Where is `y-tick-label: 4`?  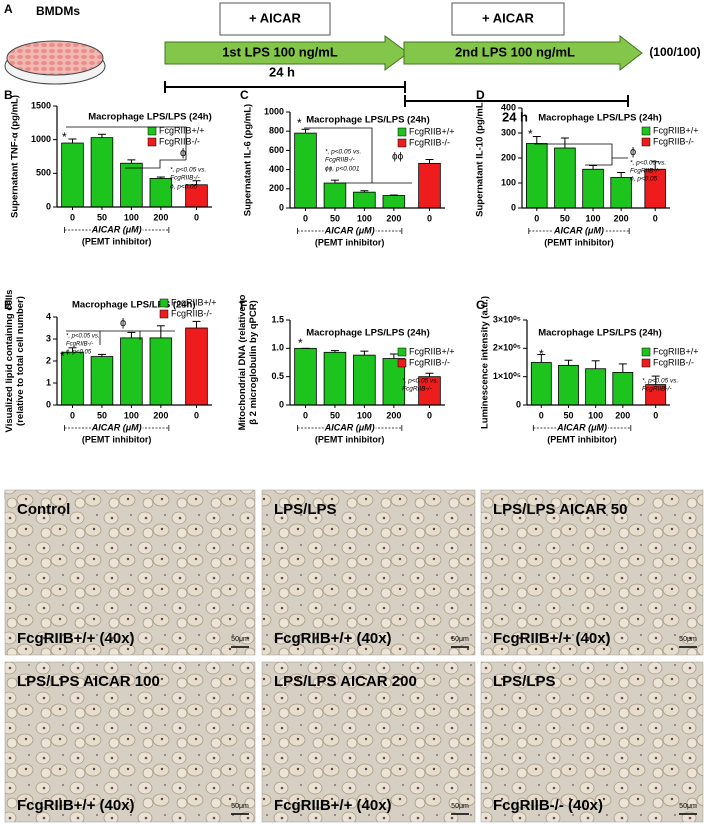
y-tick-label: 4 is located at coordinates (48, 316).